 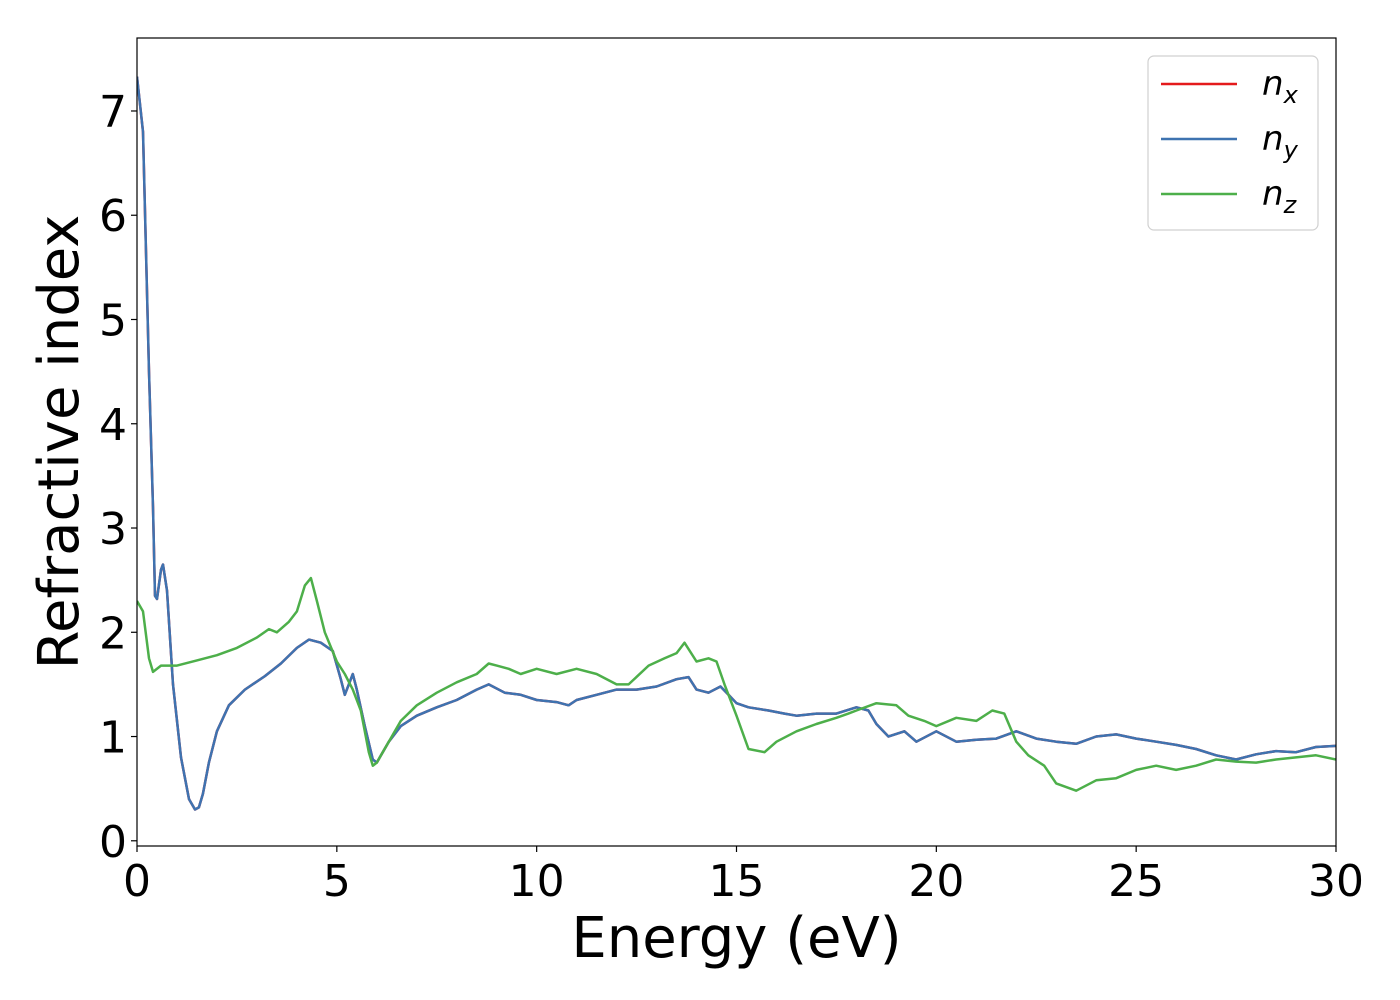 I want to click on legend-label-n-z: nz, so click(x=1280, y=196).